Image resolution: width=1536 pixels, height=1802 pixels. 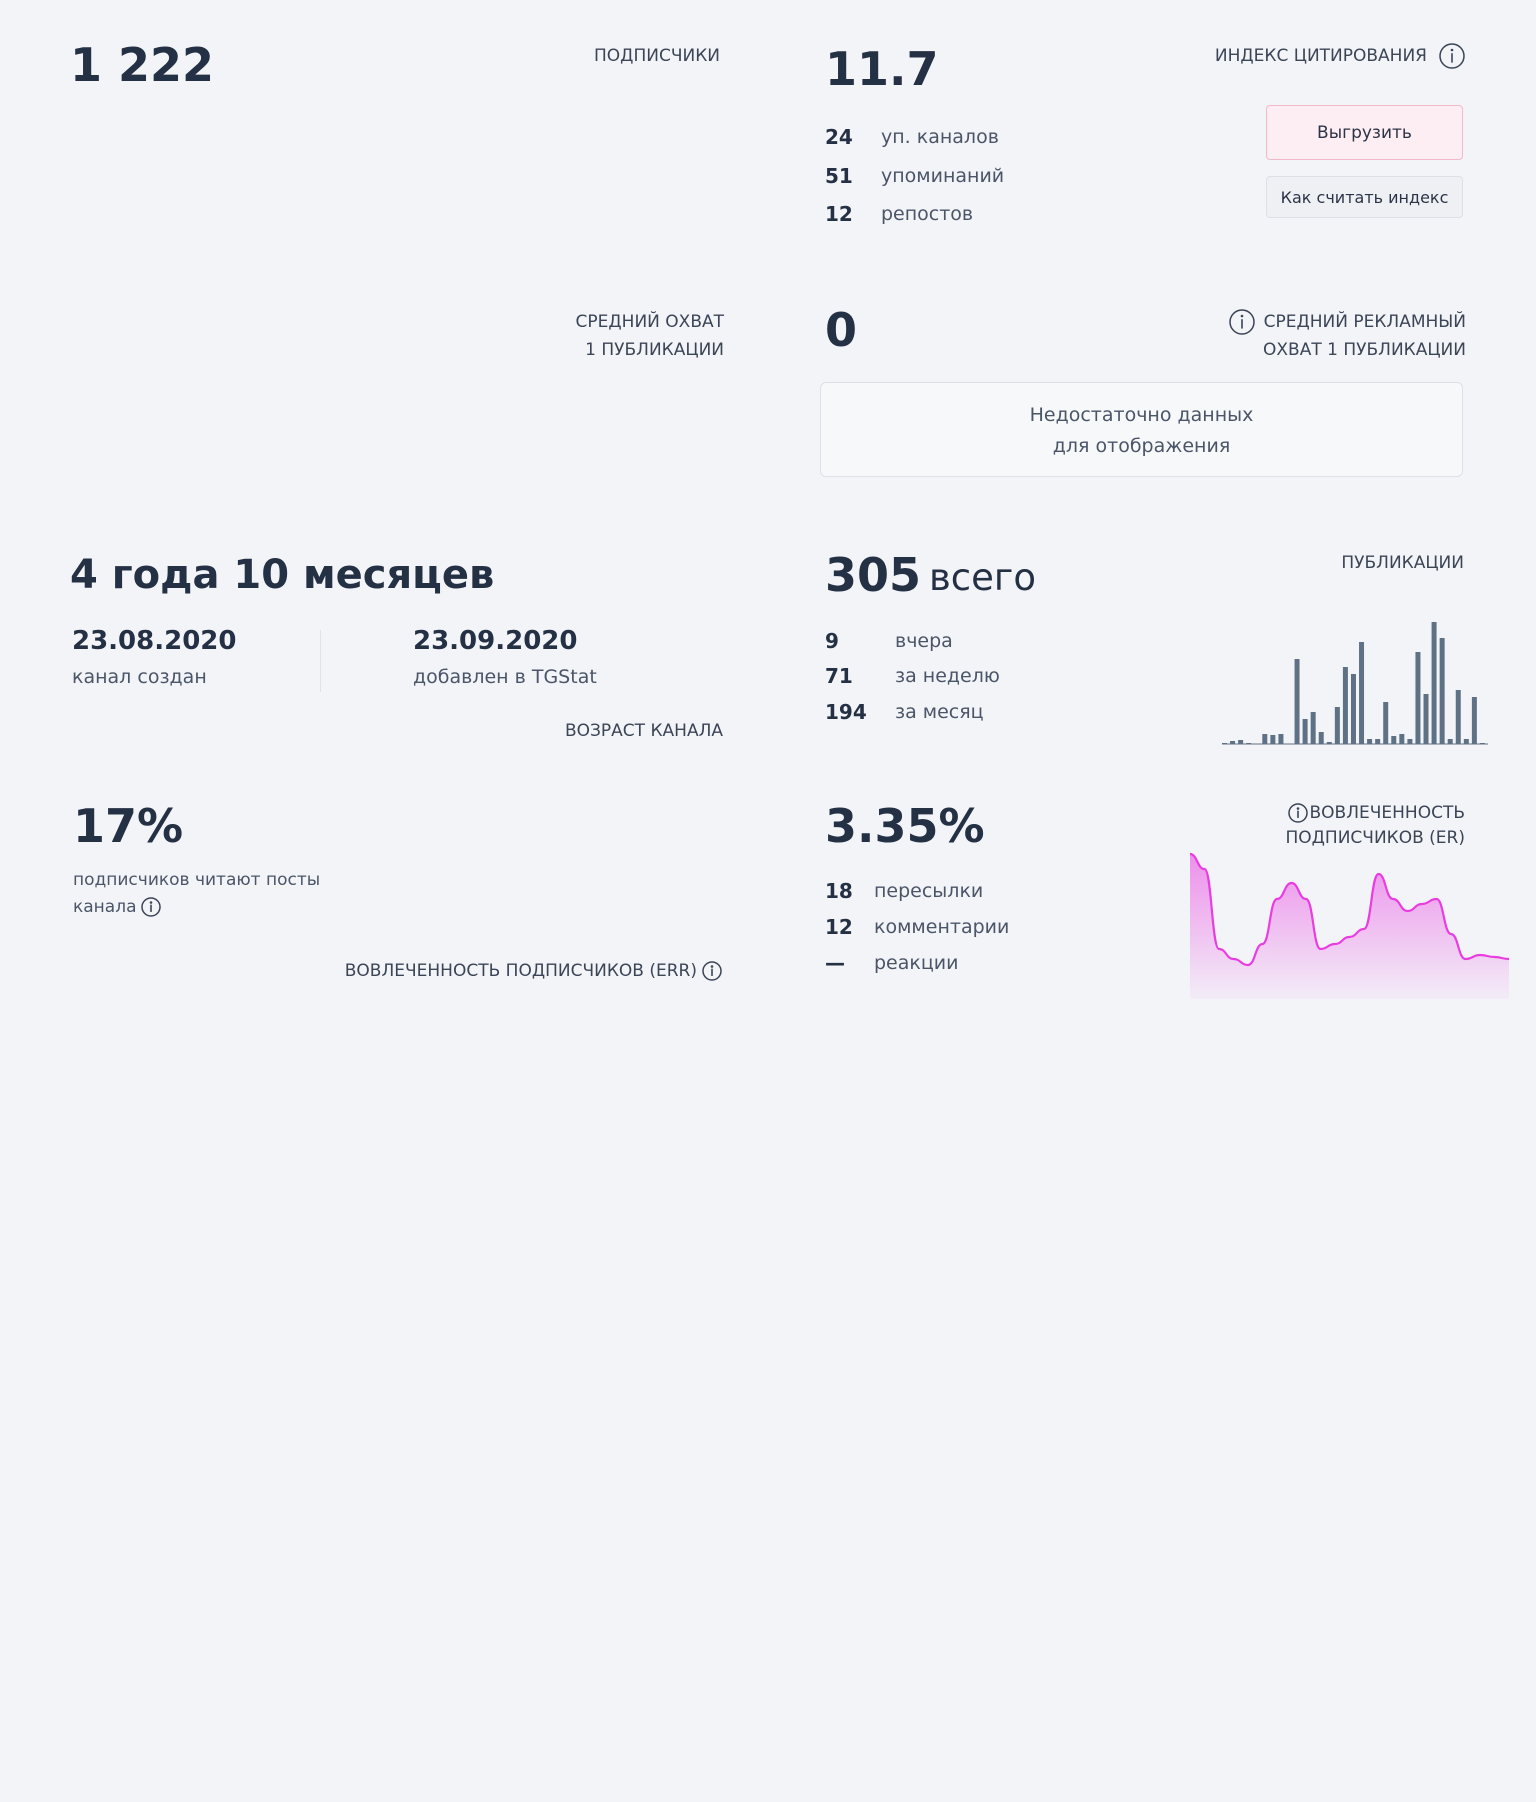 What do you see at coordinates (505, 676) in the screenshot?
I see `date-label: добавлен в TGStat` at bounding box center [505, 676].